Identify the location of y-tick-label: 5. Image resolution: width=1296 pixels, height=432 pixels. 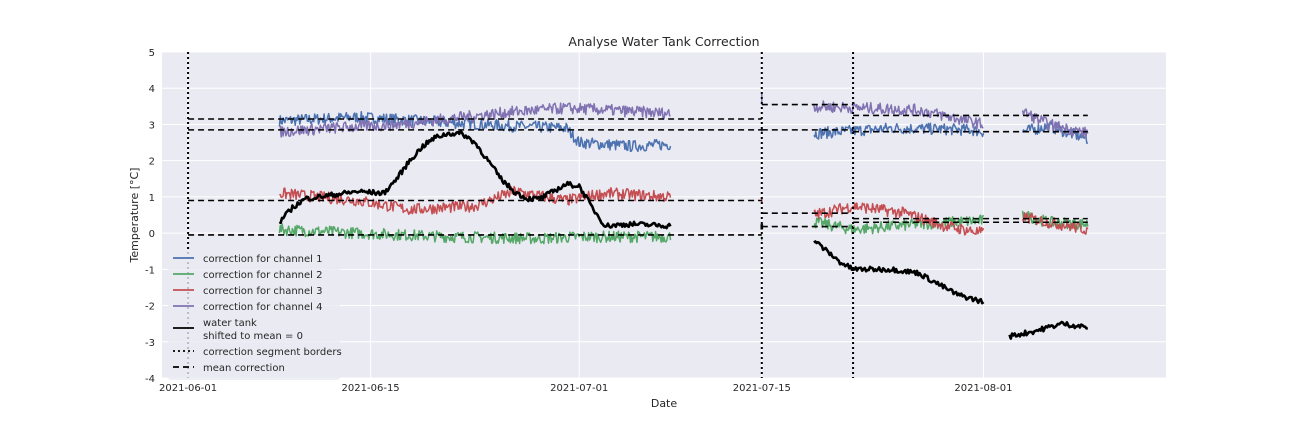
(152, 53).